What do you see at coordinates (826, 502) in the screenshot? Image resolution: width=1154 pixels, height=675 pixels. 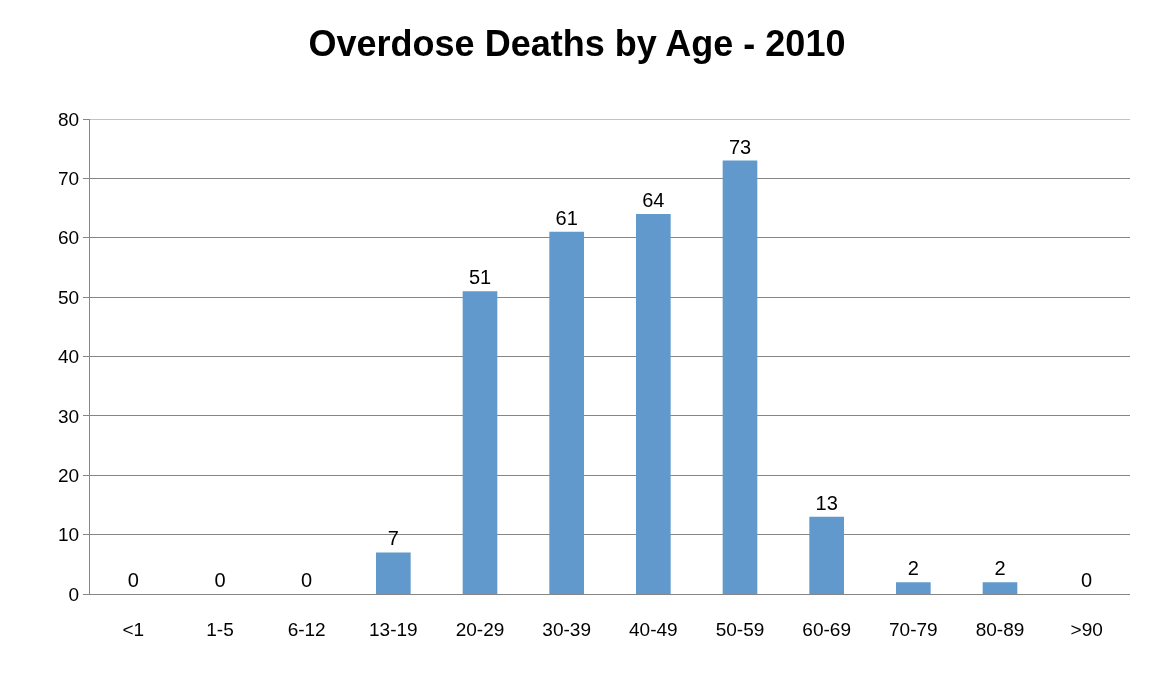 I see `data-label: 13` at bounding box center [826, 502].